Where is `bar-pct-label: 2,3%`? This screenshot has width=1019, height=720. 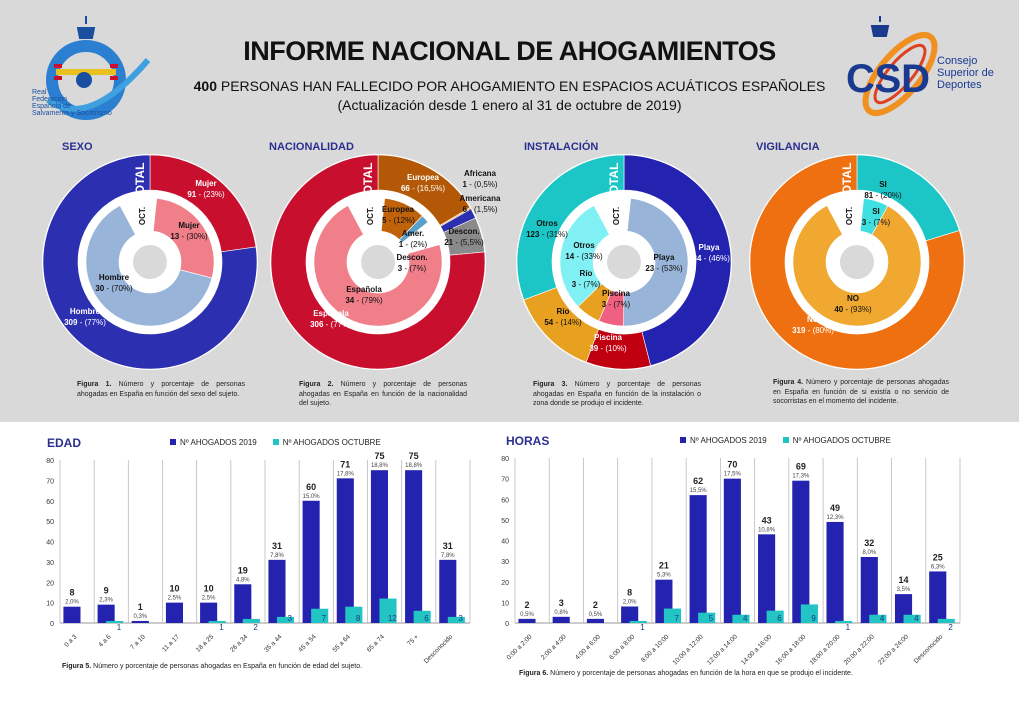
bar-pct-label: 2,3% is located at coordinates (106, 601).